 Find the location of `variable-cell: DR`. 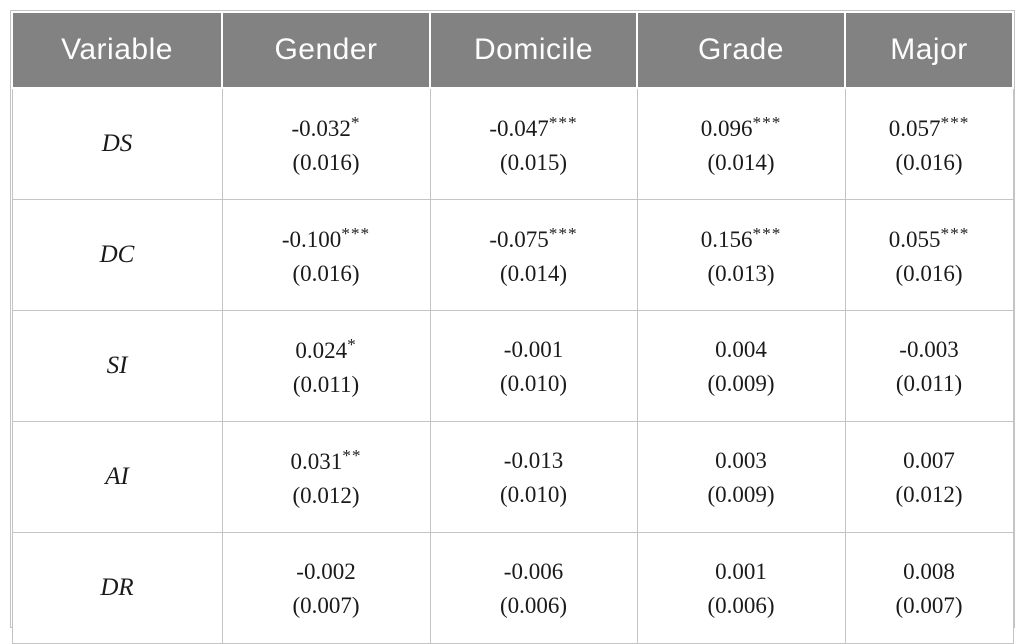

variable-cell: DR is located at coordinates (117, 588).